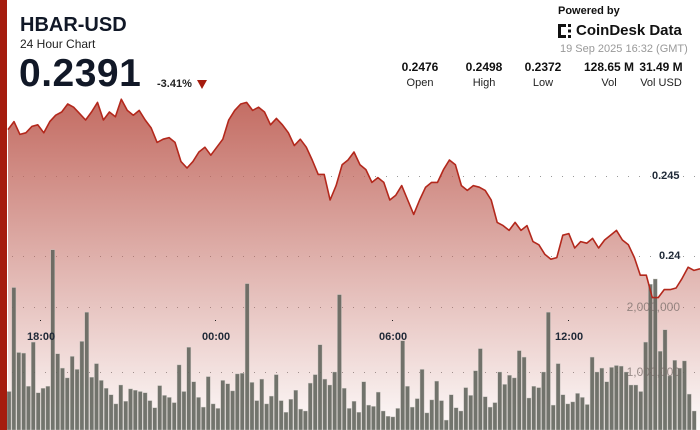 The width and height of the screenshot is (700, 430). I want to click on x-tick-label: 00:00, so click(216, 337).